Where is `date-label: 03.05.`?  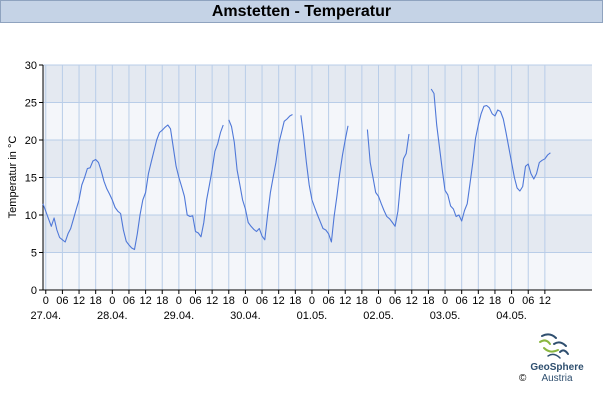
date-label: 03.05. is located at coordinates (445, 316).